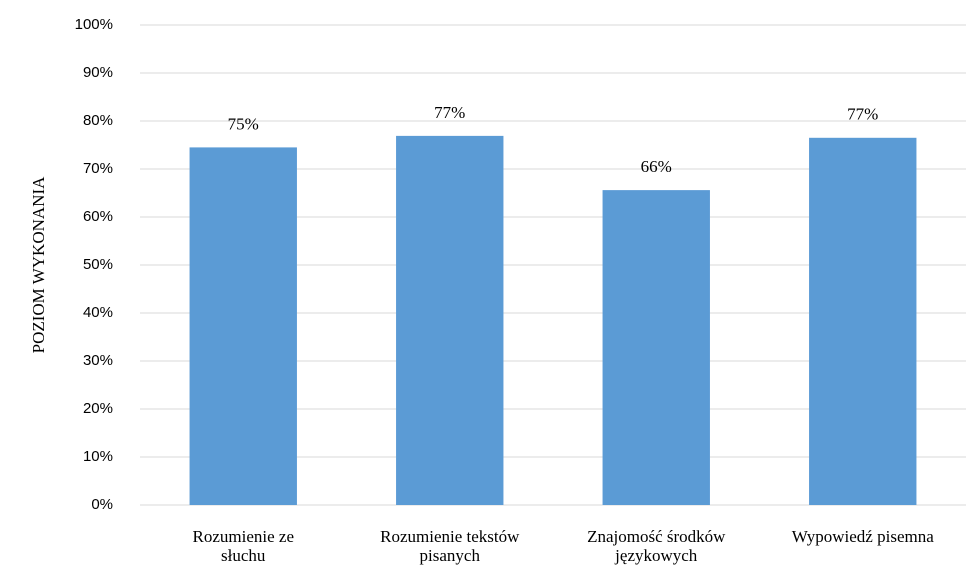 The width and height of the screenshot is (967, 576). What do you see at coordinates (102, 504) in the screenshot?
I see `y-tick-label: 0%` at bounding box center [102, 504].